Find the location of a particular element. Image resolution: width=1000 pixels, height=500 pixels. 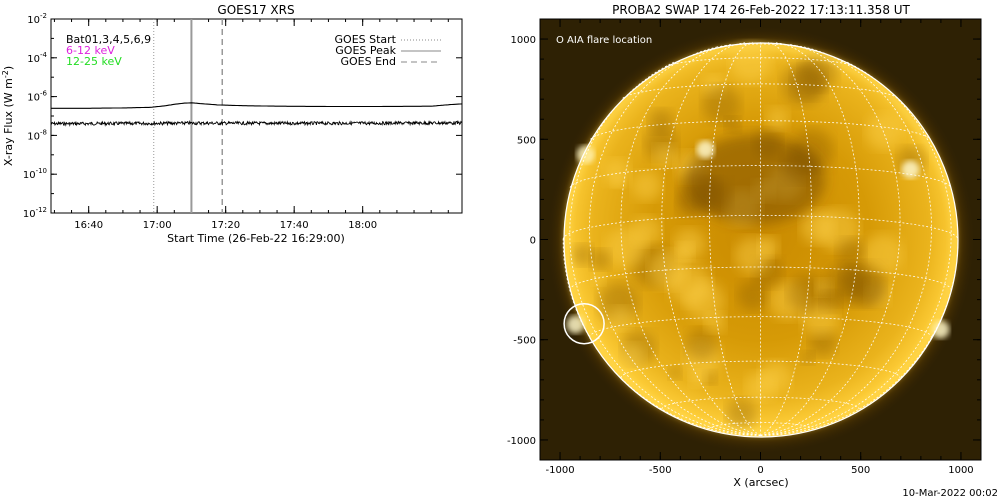

flare-location-circle is located at coordinates (584, 323).